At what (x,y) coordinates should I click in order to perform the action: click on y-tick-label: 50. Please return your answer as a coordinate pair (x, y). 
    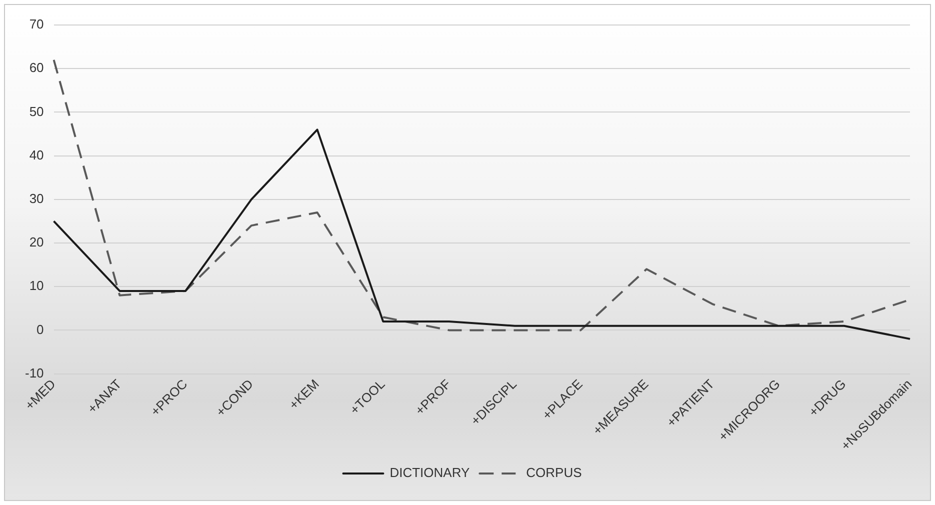
    Looking at the image, I should click on (36, 111).